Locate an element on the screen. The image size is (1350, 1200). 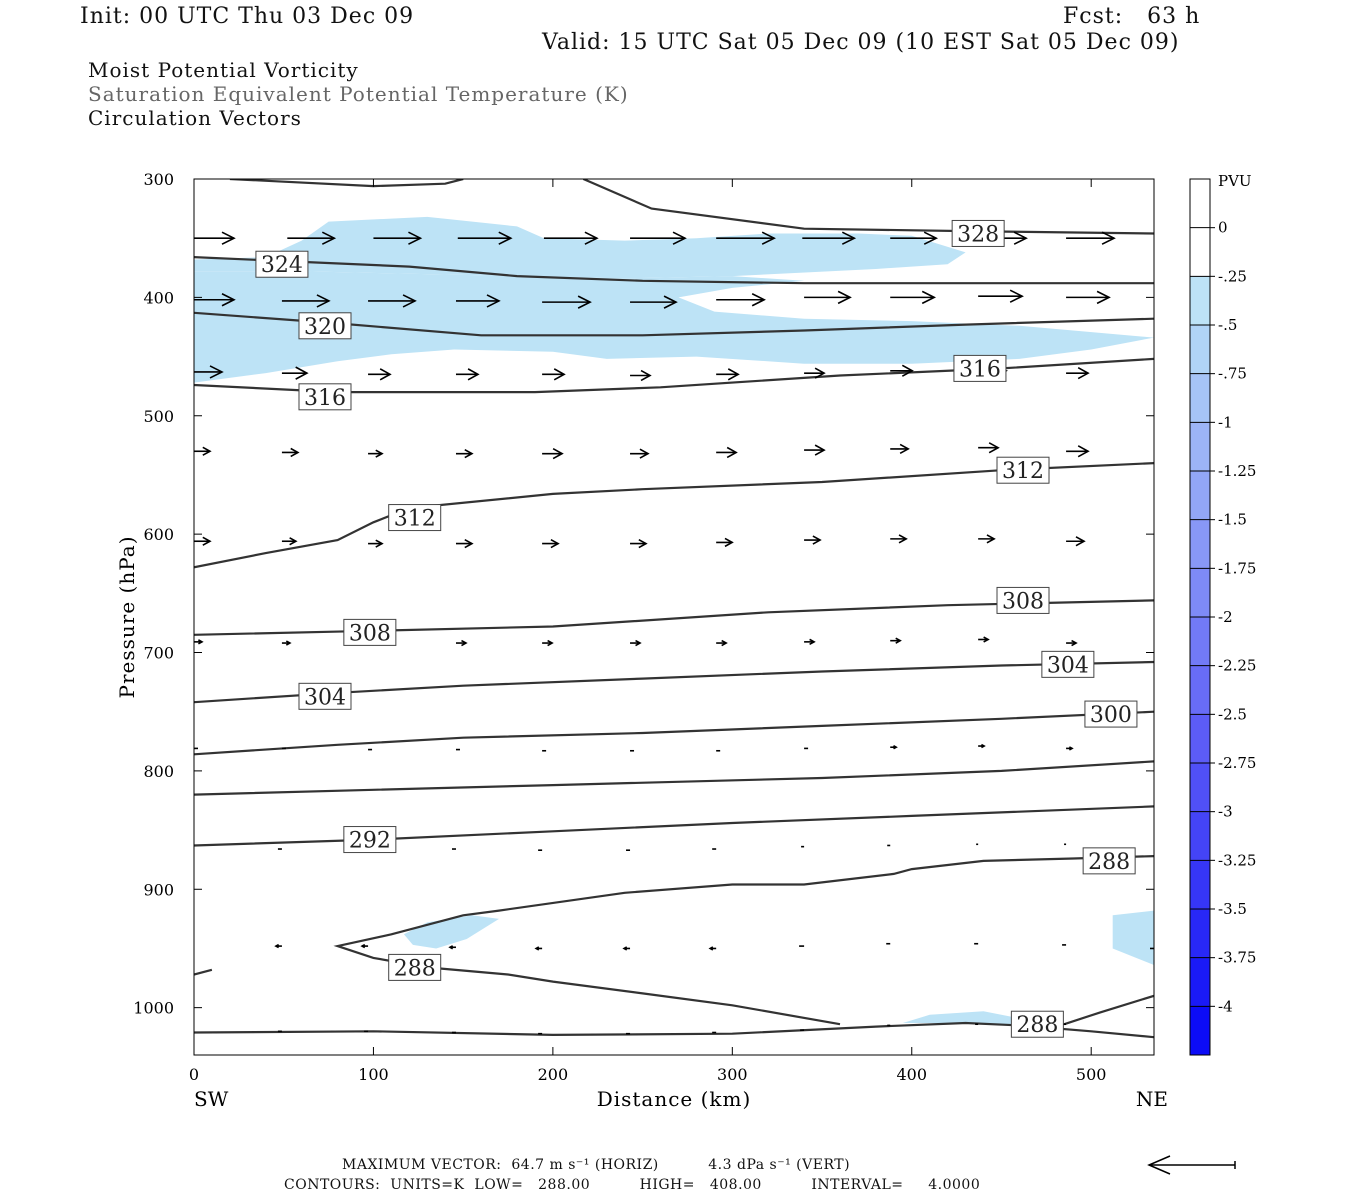
forecast-hour: Fcst: 63 h is located at coordinates (1132, 16).